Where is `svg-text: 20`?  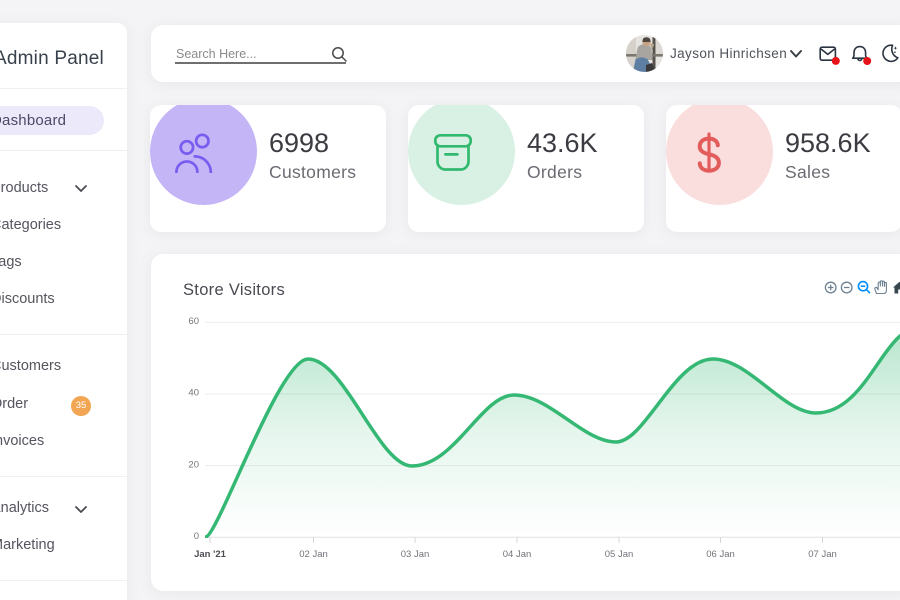
svg-text: 20 is located at coordinates (193, 464).